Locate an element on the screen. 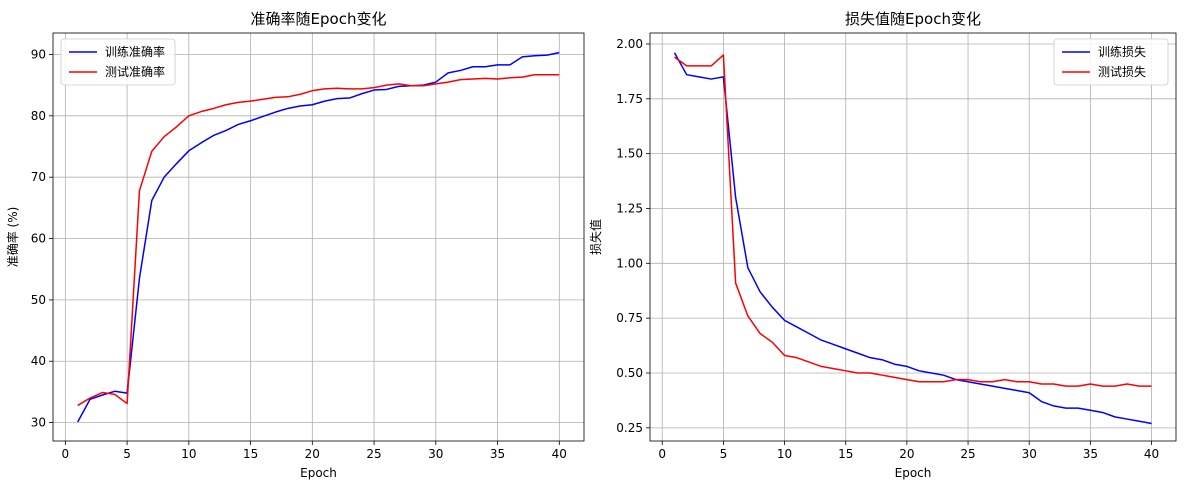 This screenshot has width=1189, height=489. y-tick-label: 1.00 is located at coordinates (629, 263).